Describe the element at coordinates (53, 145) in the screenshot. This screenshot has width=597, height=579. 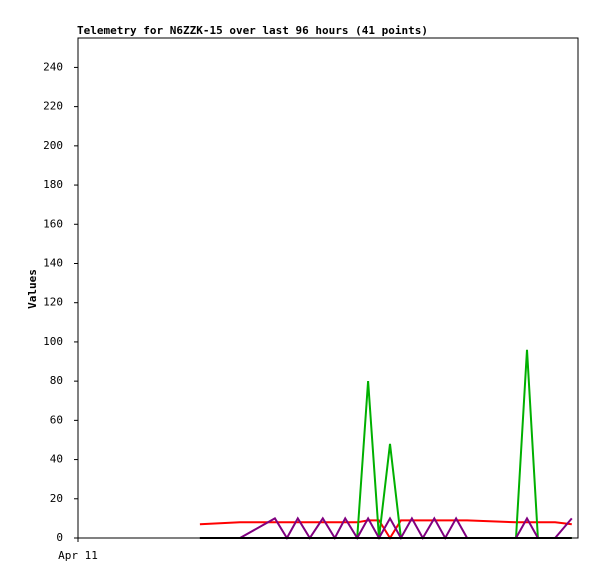
I see `y-tick-label: 200` at that location.